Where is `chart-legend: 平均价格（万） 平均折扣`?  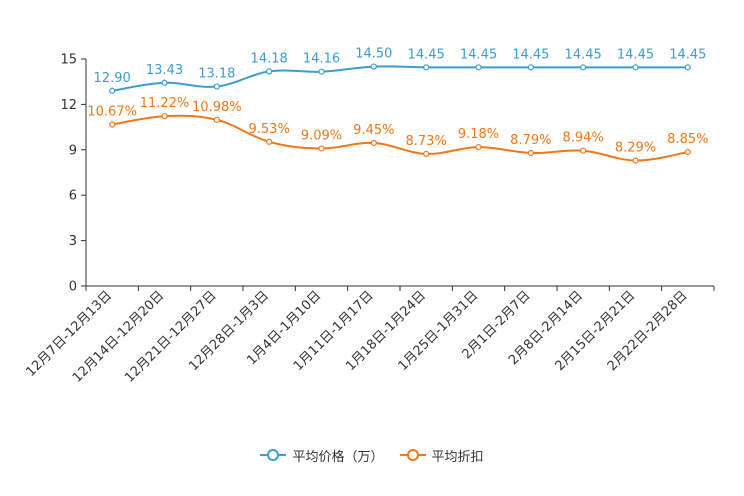
chart-legend: 平均价格（万） 平均折扣 is located at coordinates (372, 455).